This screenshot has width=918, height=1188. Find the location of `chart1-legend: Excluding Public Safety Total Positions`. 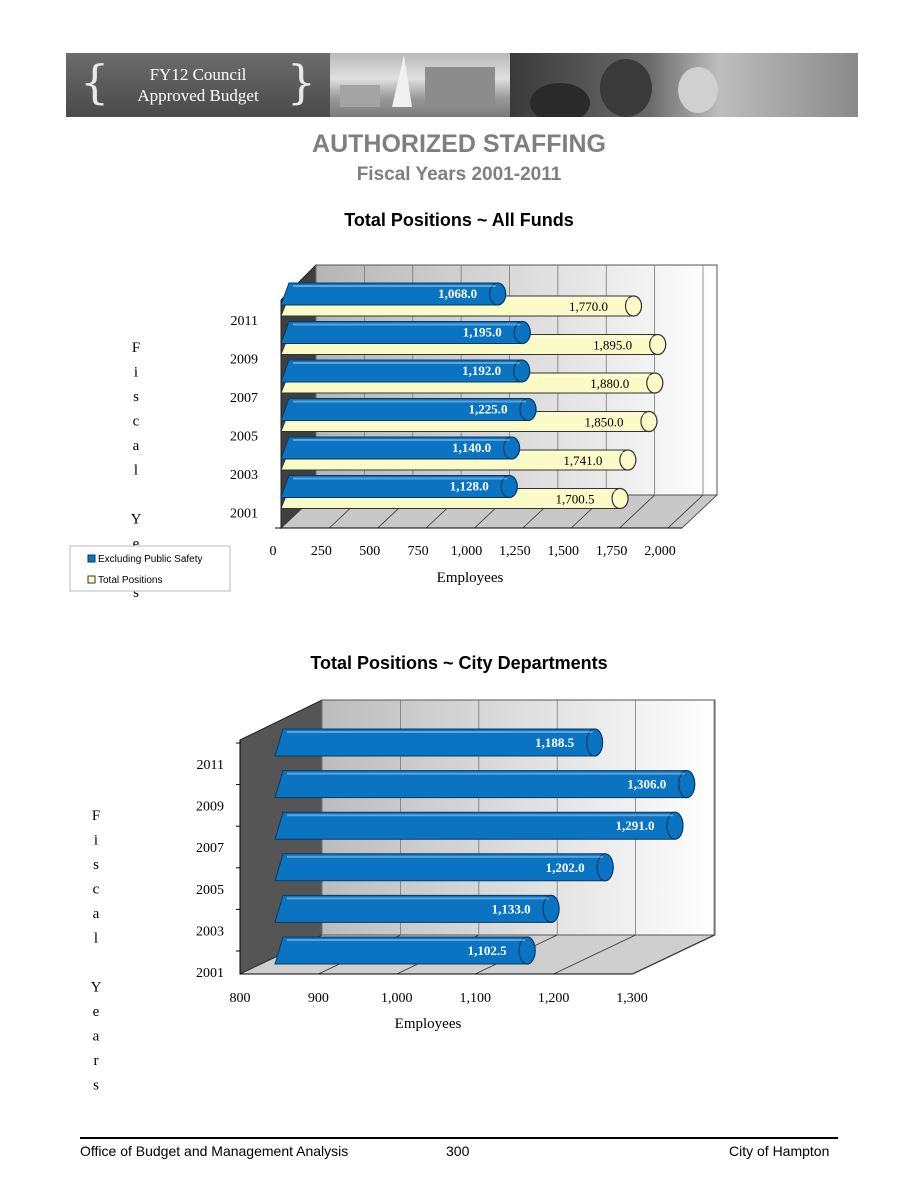

chart1-legend: Excluding Public Safety Total Positions is located at coordinates (150, 568).